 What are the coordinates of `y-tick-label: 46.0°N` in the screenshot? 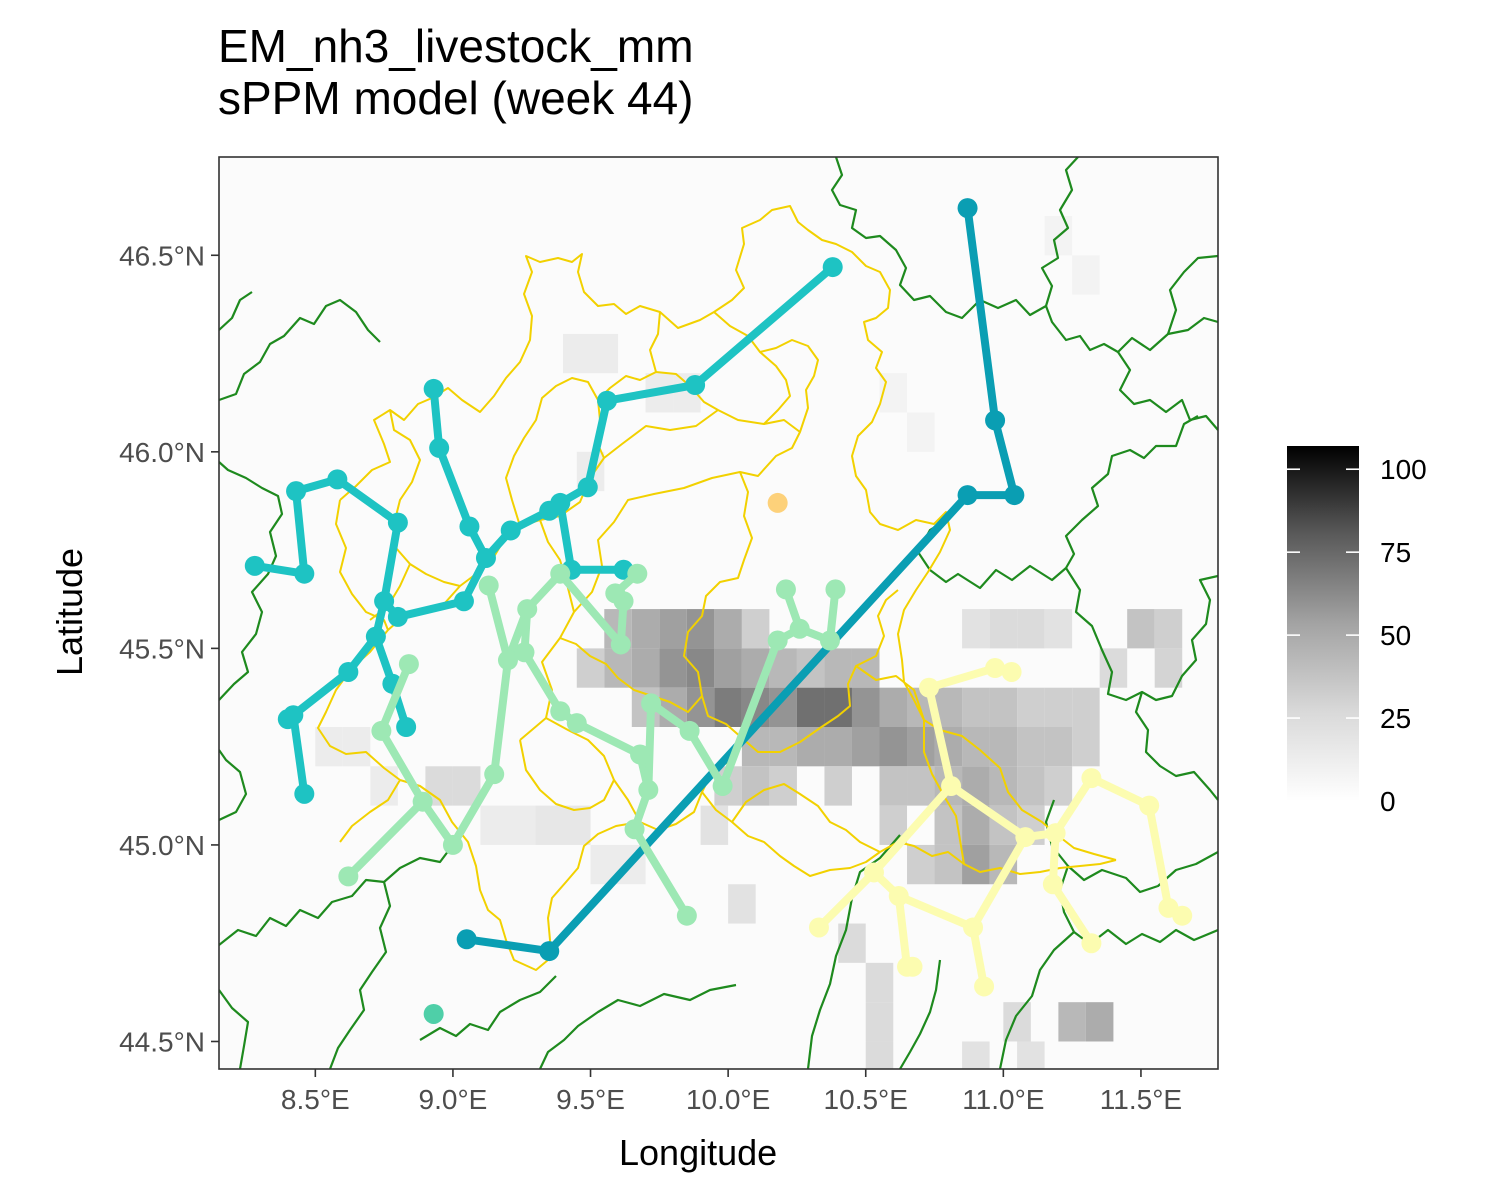 It's located at (162, 452).